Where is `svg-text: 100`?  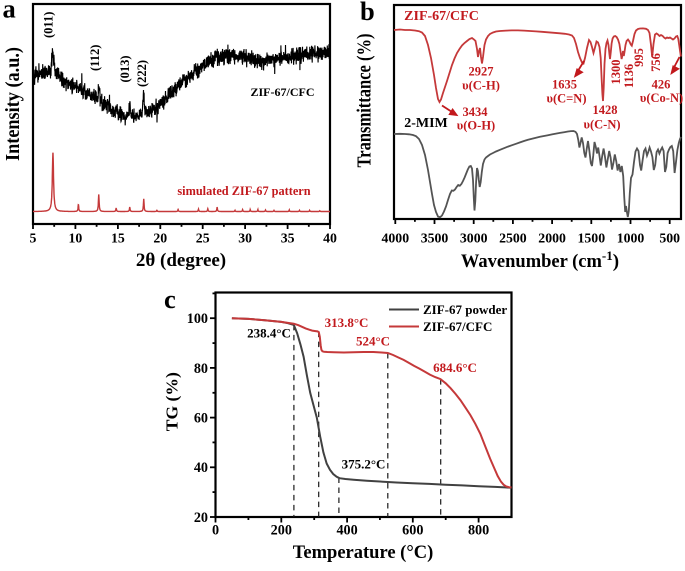 svg-text: 100 is located at coordinates (197, 319).